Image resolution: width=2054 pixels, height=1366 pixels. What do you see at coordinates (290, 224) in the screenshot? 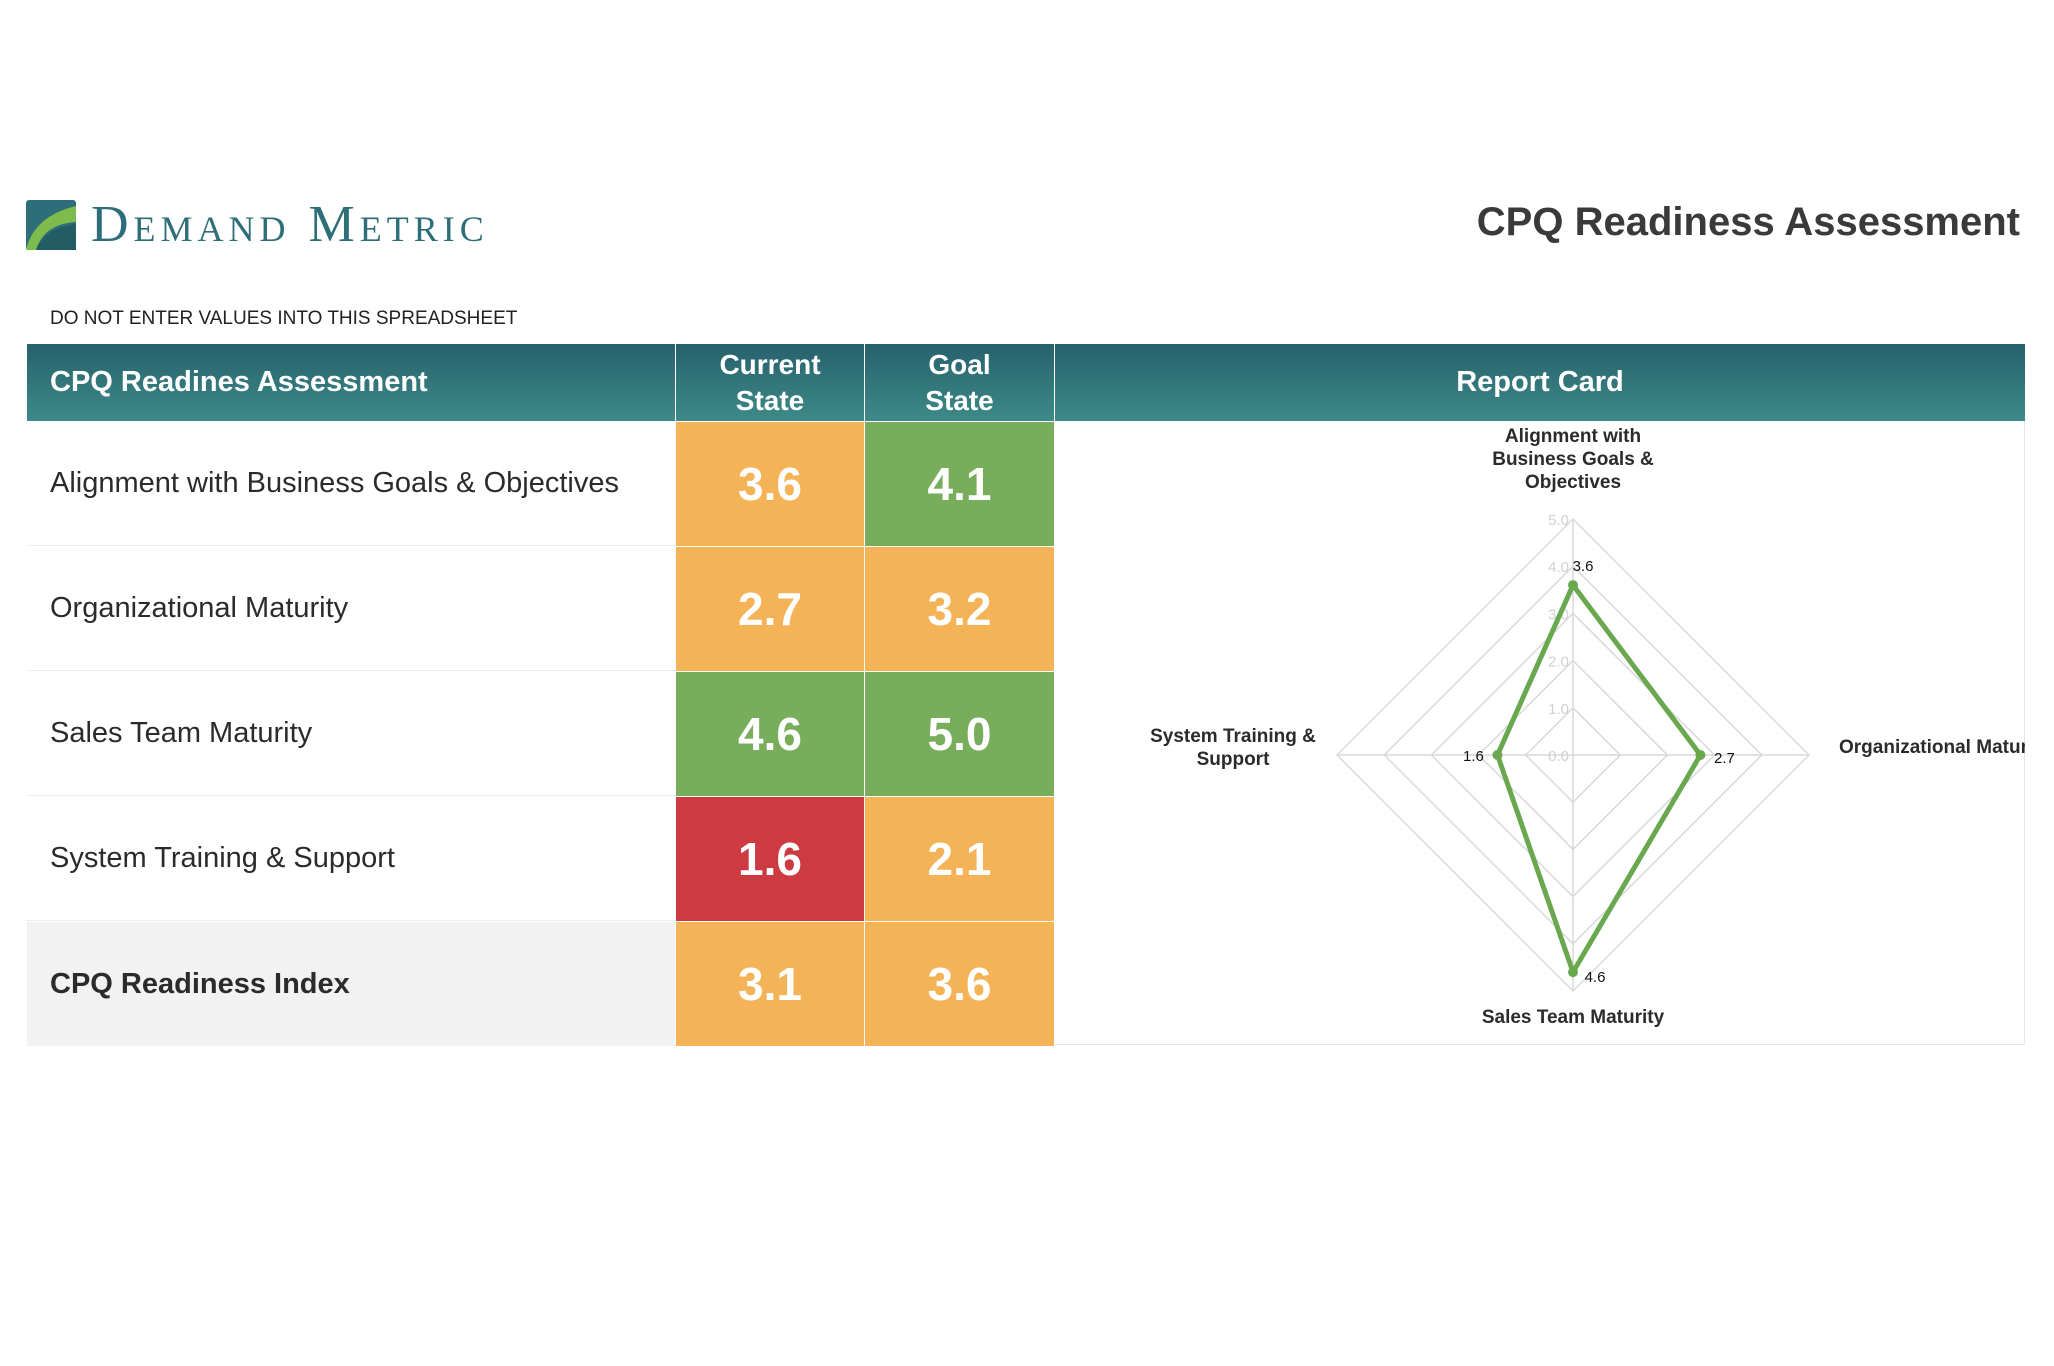
I see `brand-name: Demand Metric` at bounding box center [290, 224].